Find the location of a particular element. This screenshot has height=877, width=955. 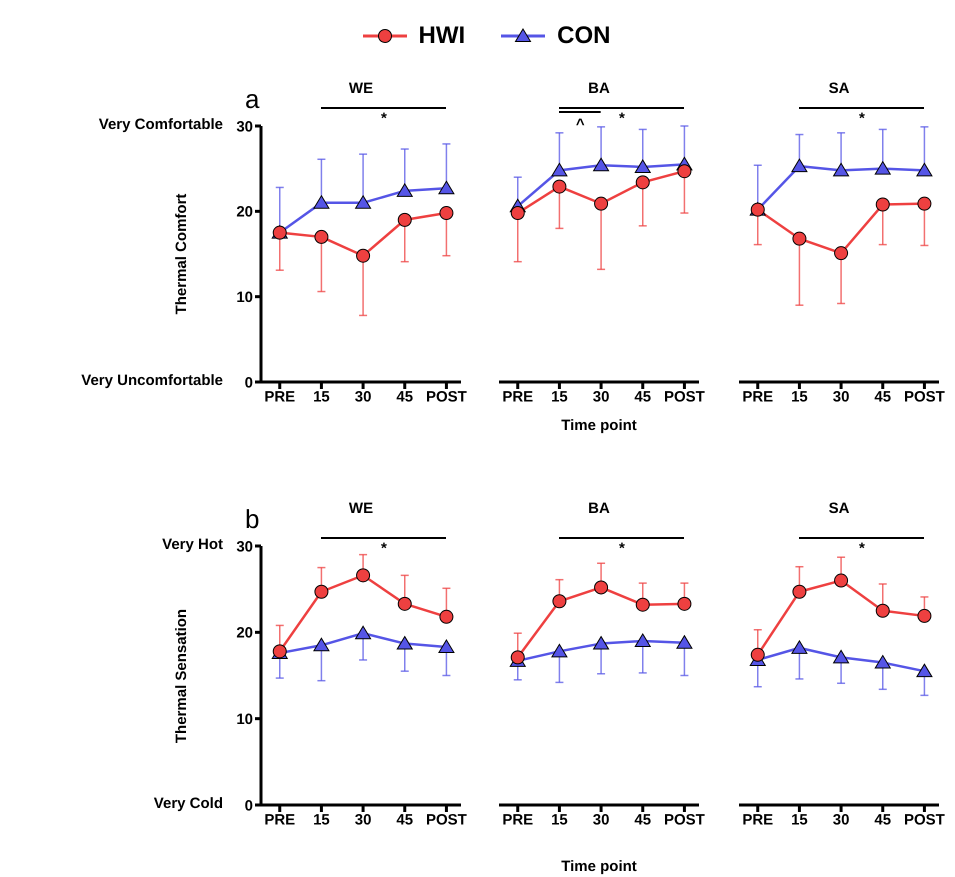

text: Very Uncomfortable is located at coordinates (152, 380).